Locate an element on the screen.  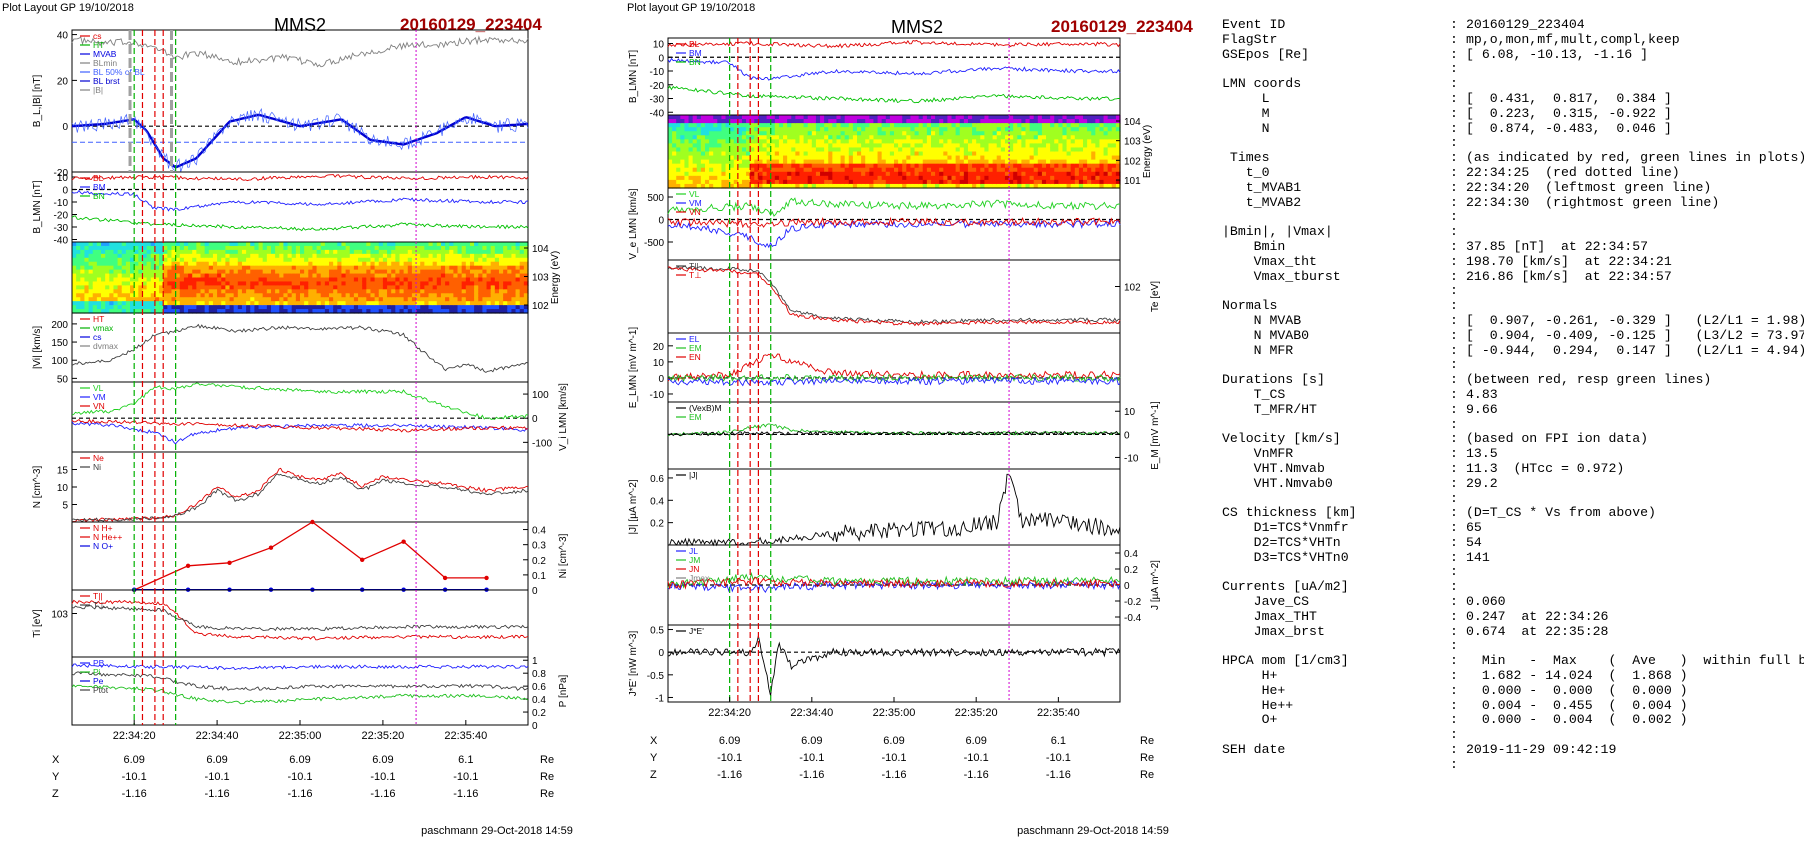
info-row: D1=TCS*Vnmfr:65 is located at coordinates (1511, 528).